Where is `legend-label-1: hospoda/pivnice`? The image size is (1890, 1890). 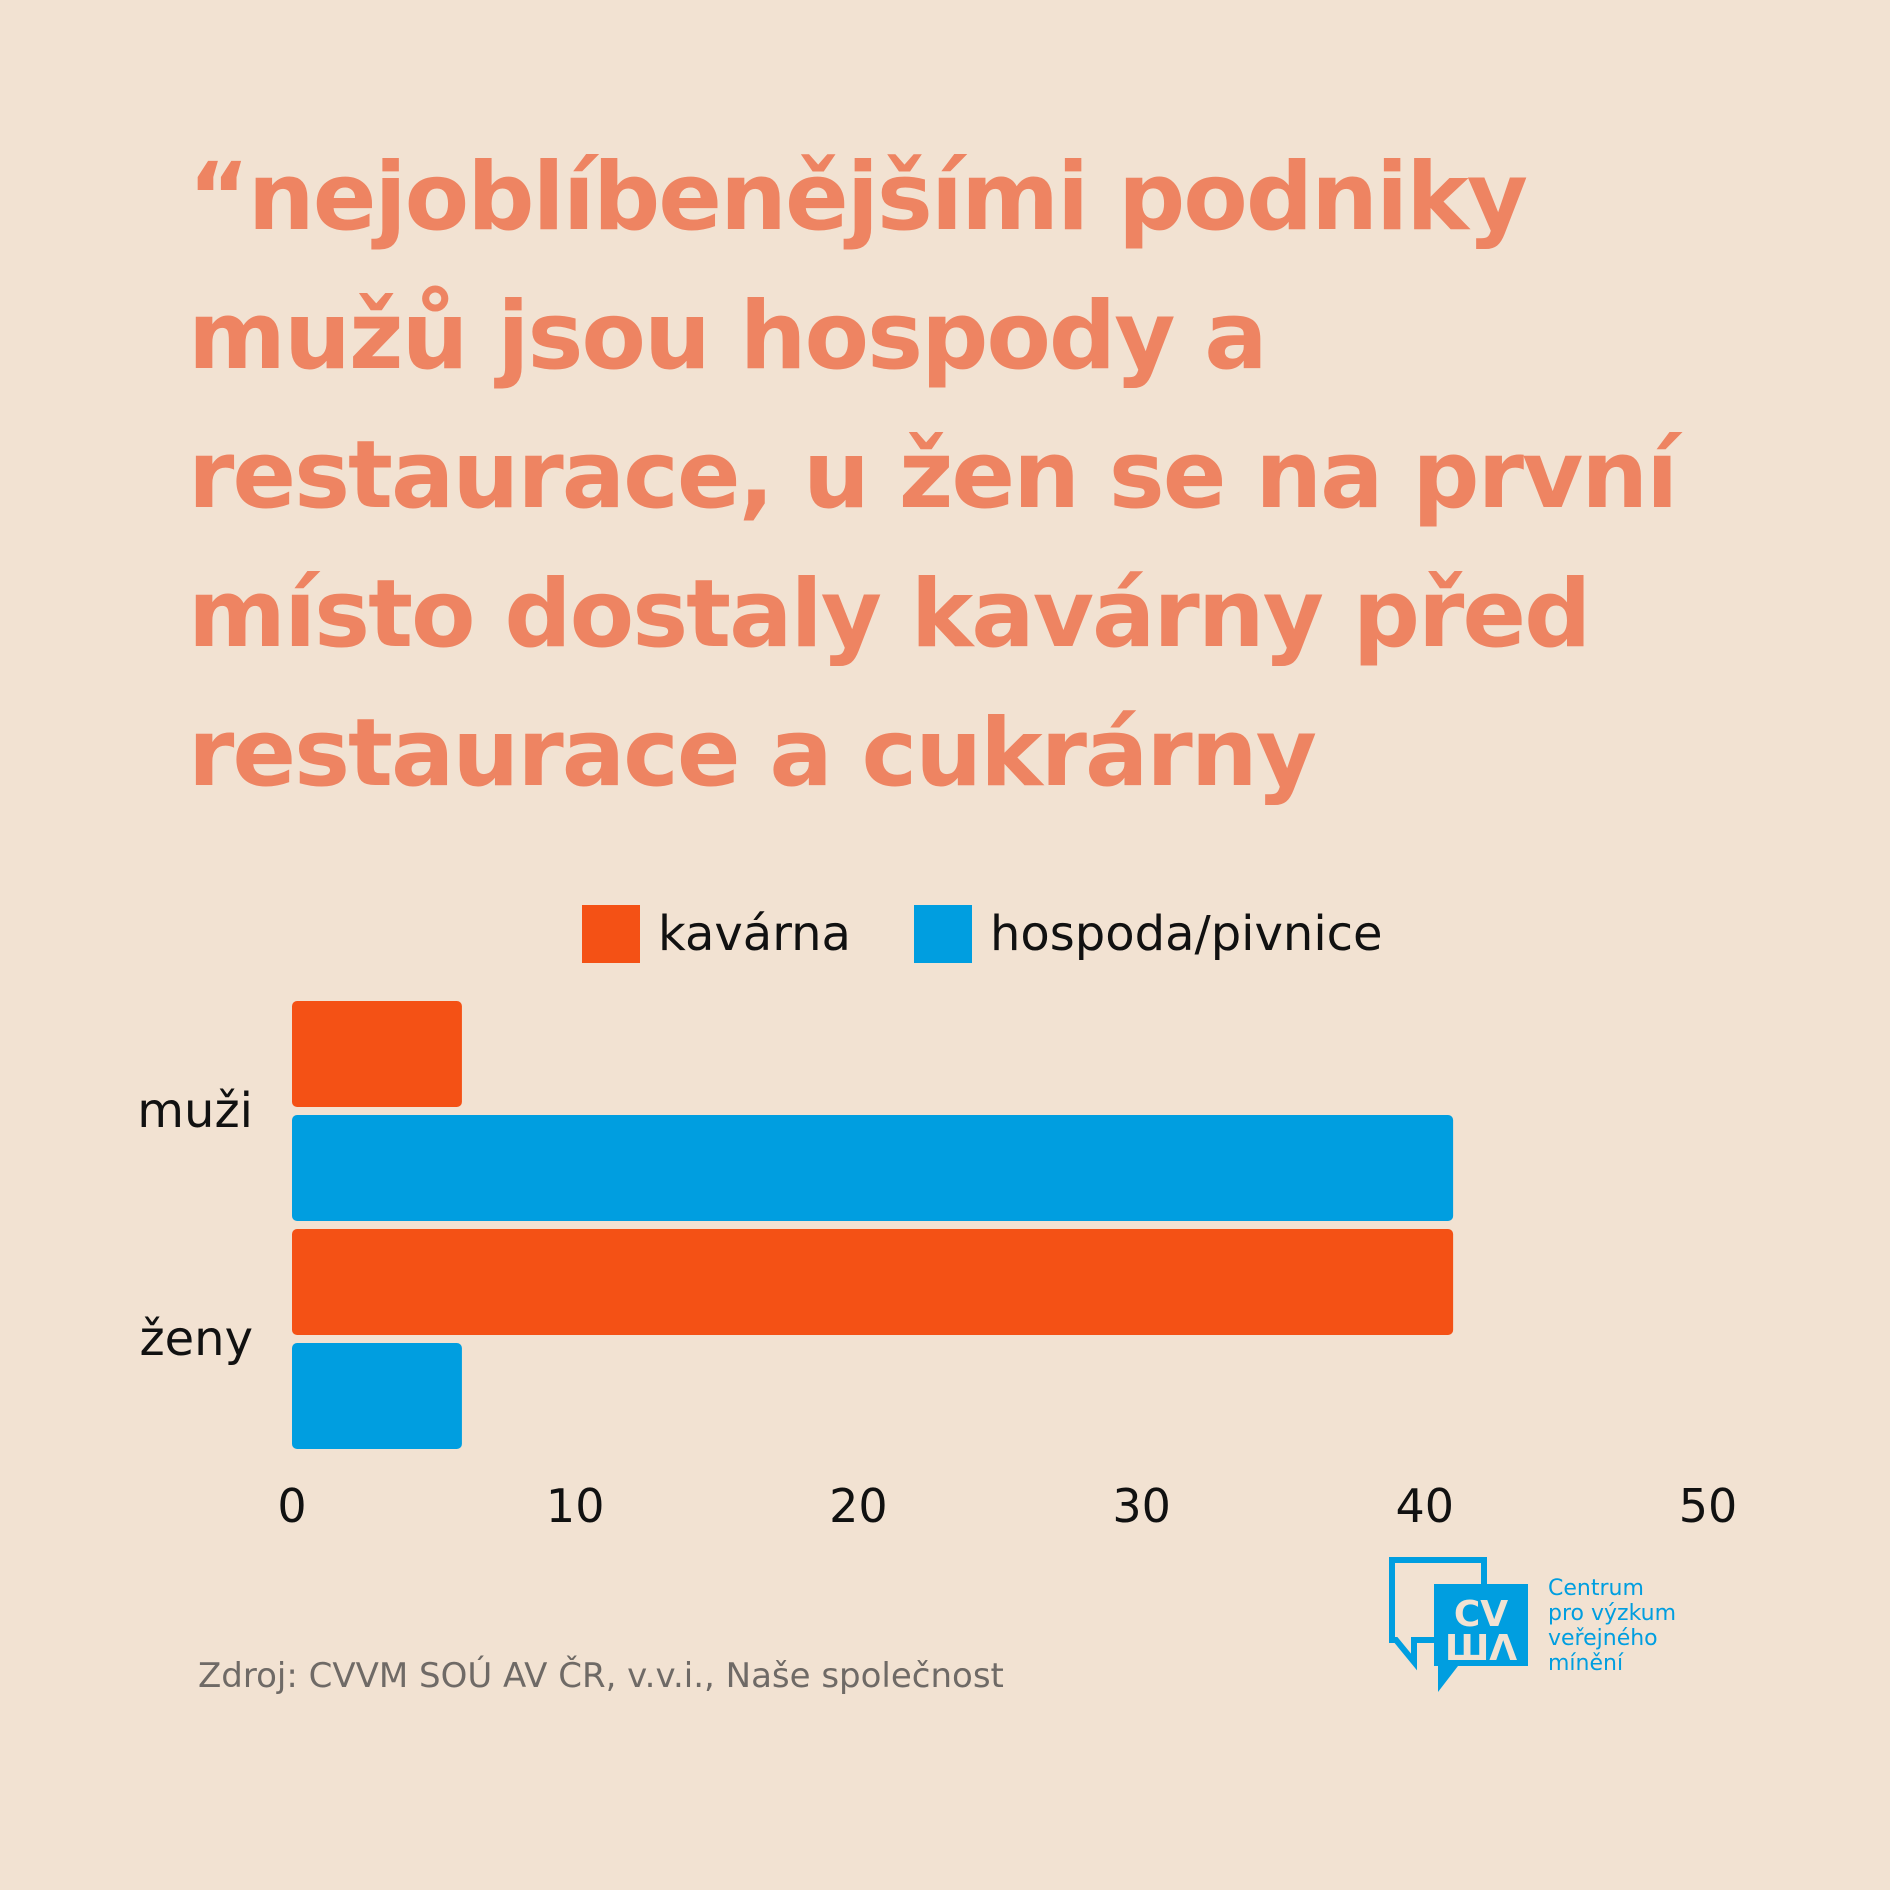 legend-label-1: hospoda/pivnice is located at coordinates (1186, 934).